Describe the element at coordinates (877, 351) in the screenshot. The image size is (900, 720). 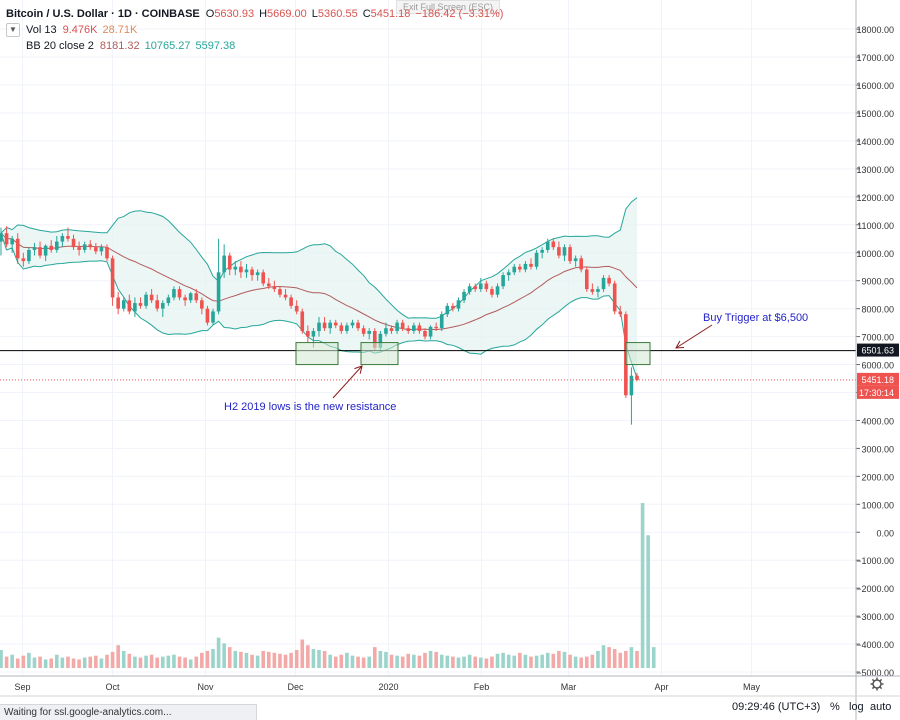
I see `trigger-price-tag: 6501.63` at that location.